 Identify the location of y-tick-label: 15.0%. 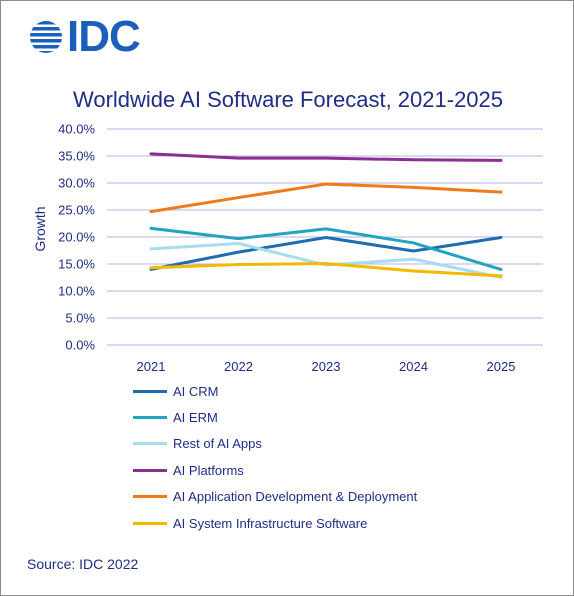
(76, 264).